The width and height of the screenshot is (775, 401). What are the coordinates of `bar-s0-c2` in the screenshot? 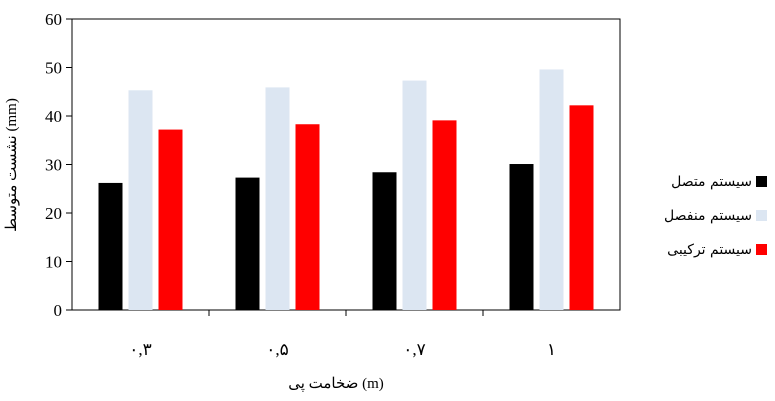 It's located at (384, 241).